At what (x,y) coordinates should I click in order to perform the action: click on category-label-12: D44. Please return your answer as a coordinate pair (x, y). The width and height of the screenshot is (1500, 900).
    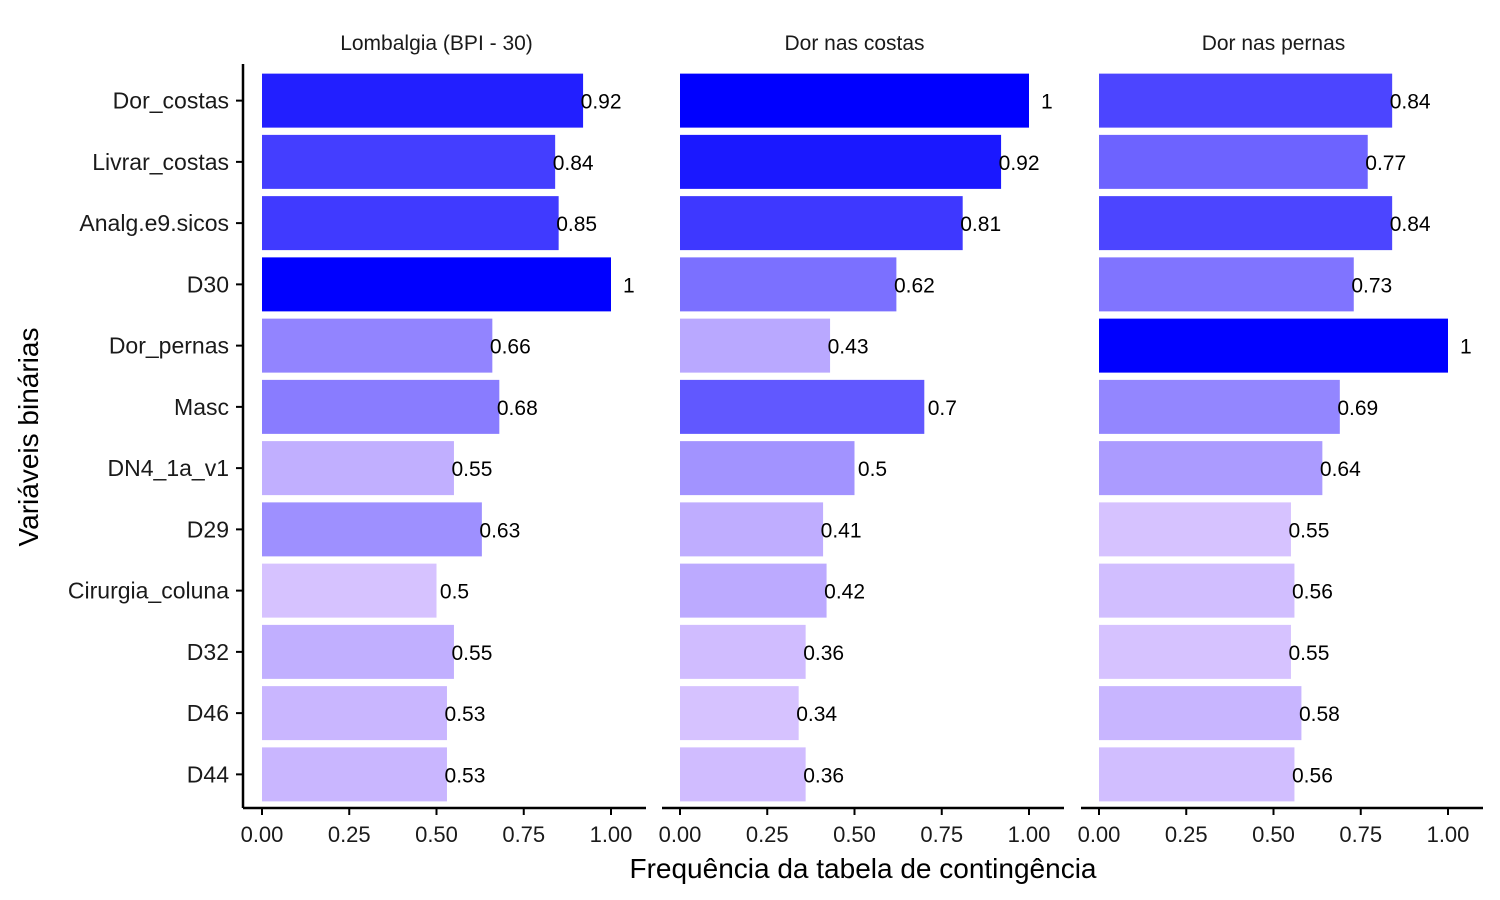
    Looking at the image, I should click on (208, 774).